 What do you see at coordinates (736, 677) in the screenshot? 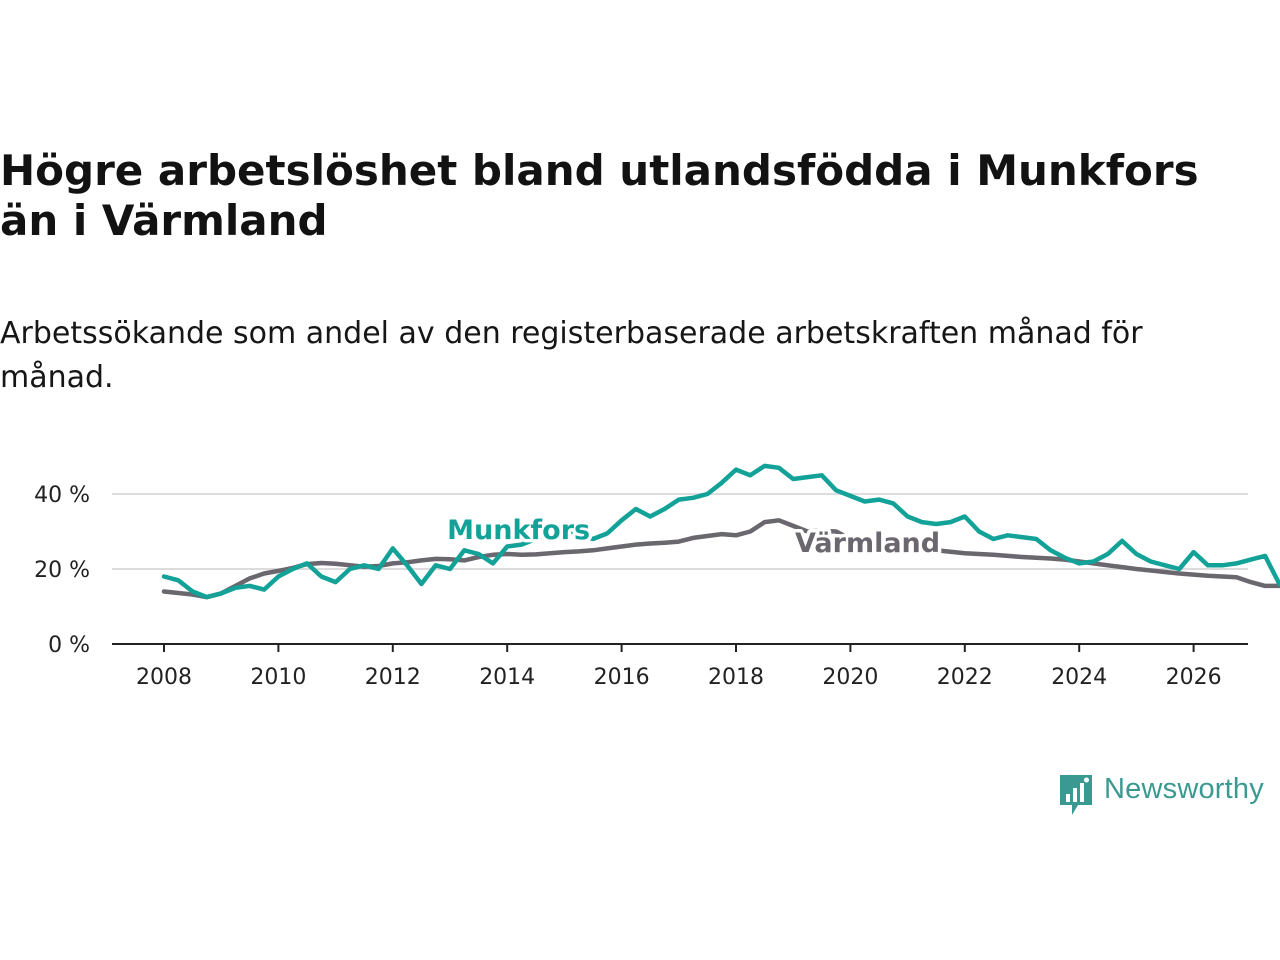
I see `x-tick-label: 2018` at bounding box center [736, 677].